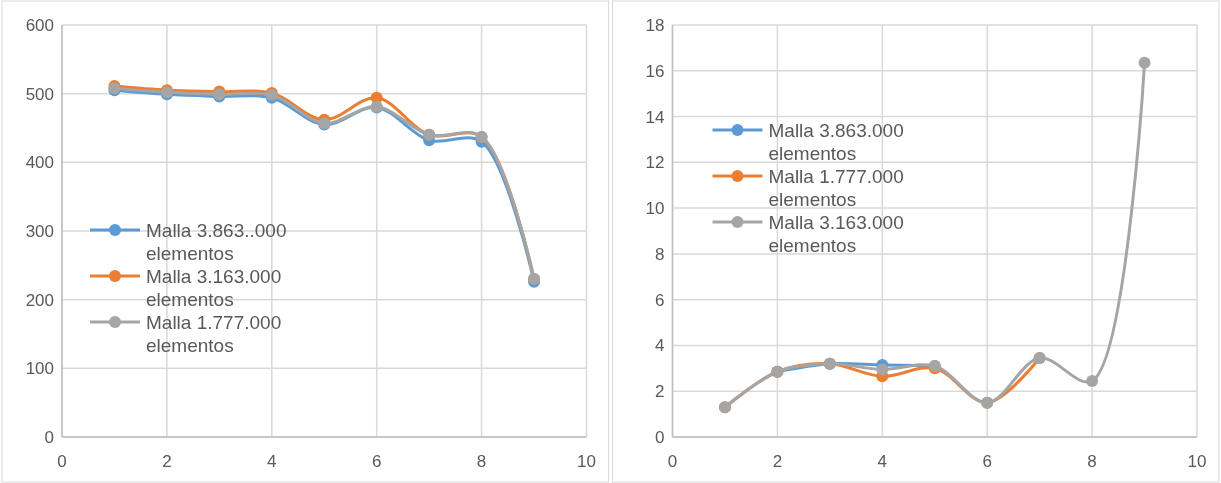 The width and height of the screenshot is (1221, 483). Describe the element at coordinates (39, 231) in the screenshot. I see `y-tick-label: 300` at that location.